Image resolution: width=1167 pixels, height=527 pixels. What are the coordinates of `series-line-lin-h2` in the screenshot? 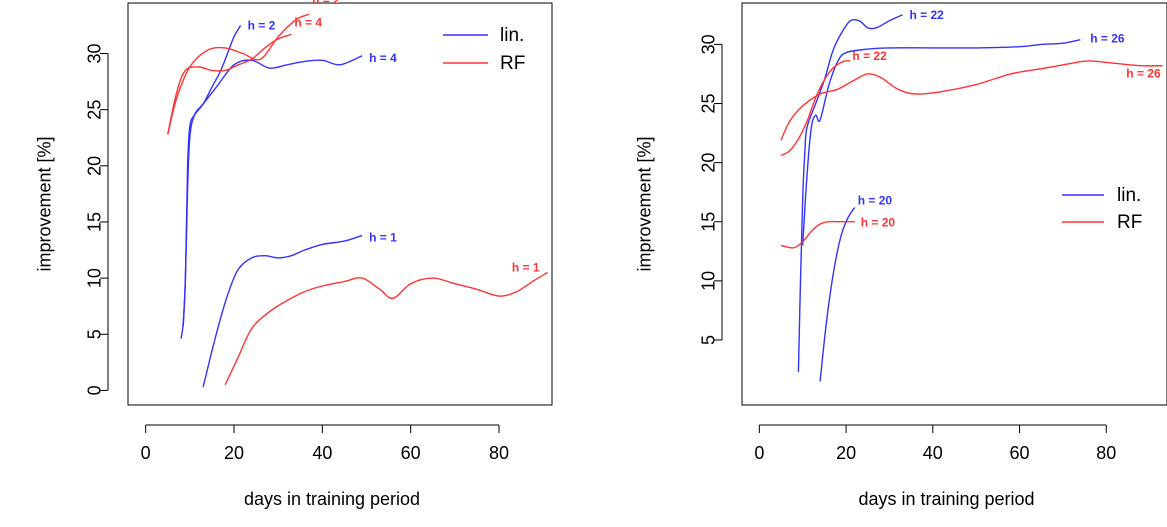 It's located at (211, 182).